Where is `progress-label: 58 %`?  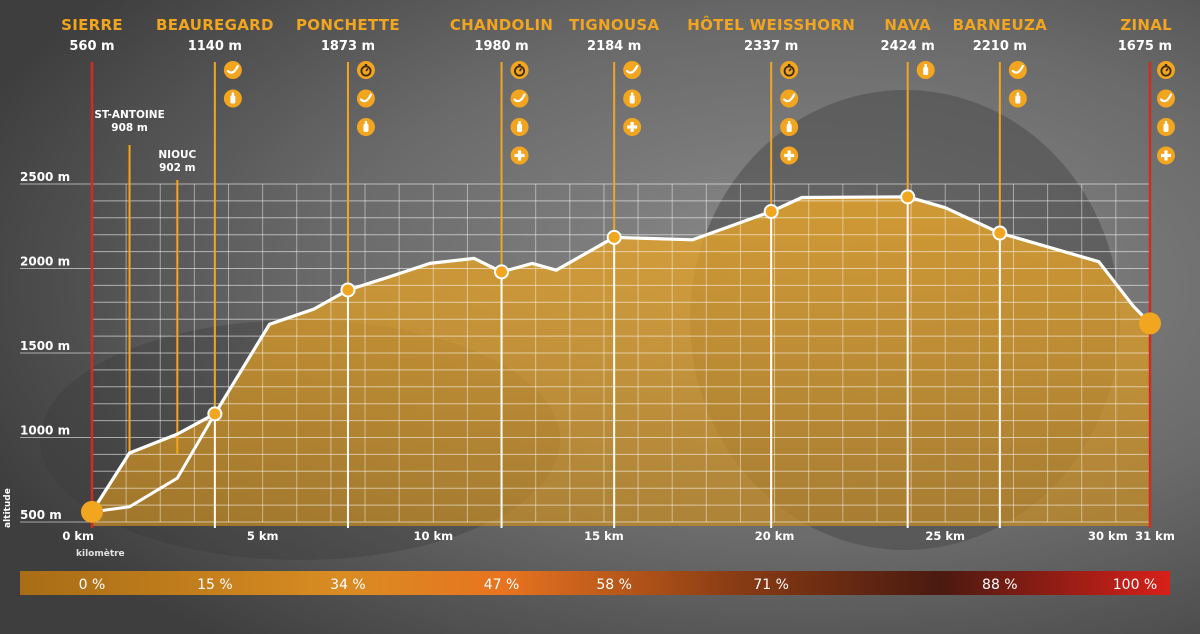 progress-label: 58 % is located at coordinates (614, 585).